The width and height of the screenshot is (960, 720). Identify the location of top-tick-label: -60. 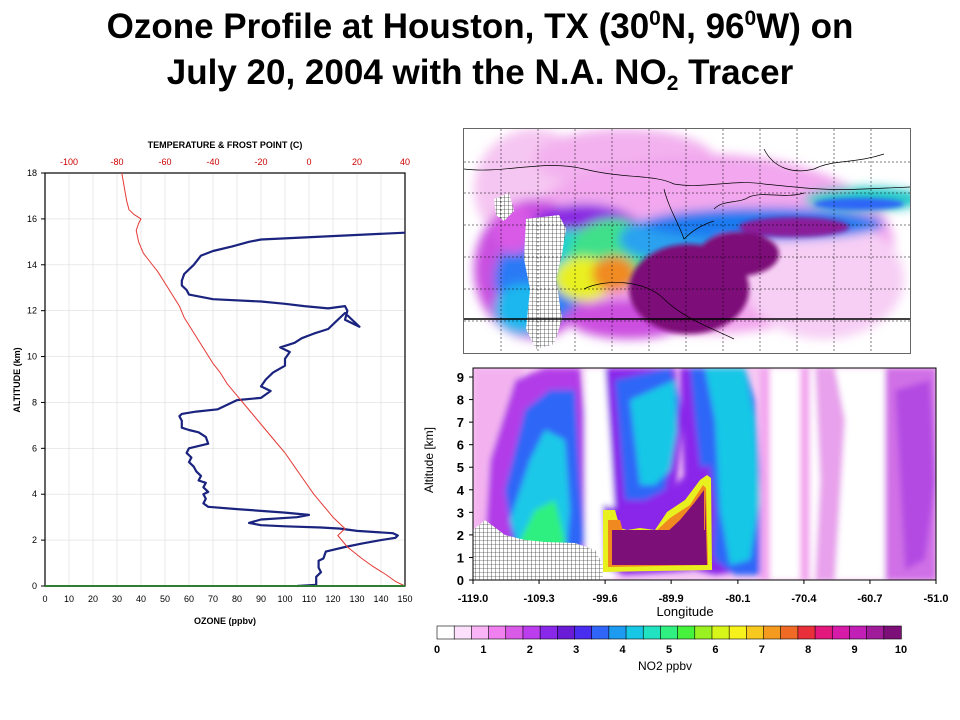
(164, 162).